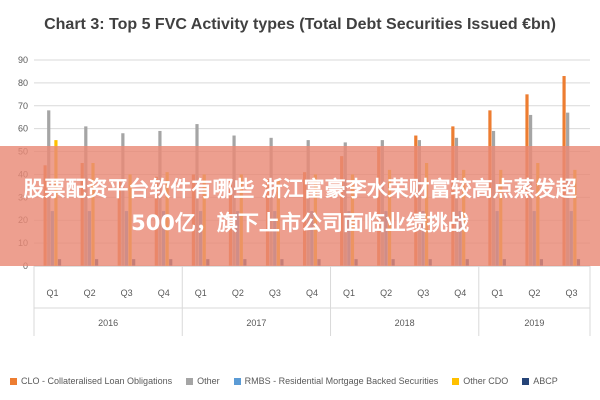 The image size is (600, 400). I want to click on legend-item: CLO - Collateralised Loan Obligations, so click(91, 381).